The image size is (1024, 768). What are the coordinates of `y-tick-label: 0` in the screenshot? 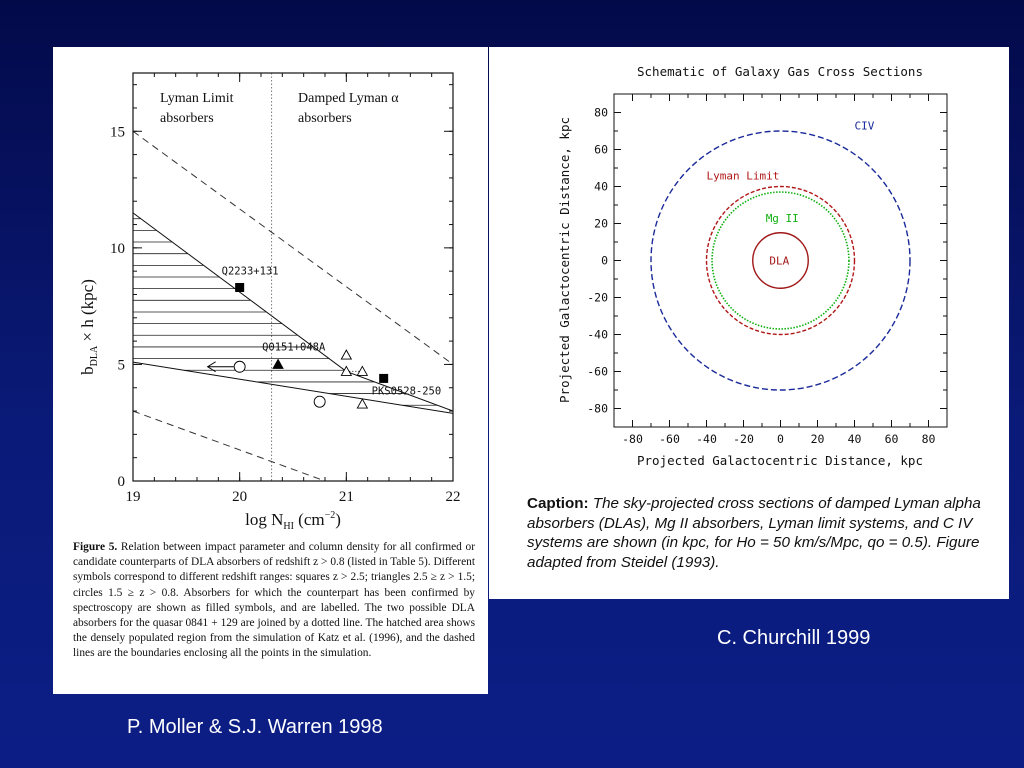 It's located at (122, 482).